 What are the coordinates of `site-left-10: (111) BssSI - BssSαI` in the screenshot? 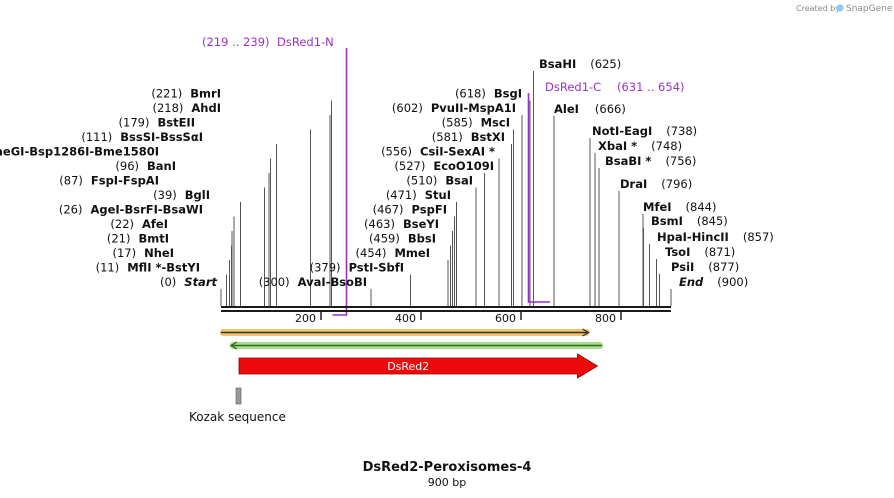 It's located at (142, 137).